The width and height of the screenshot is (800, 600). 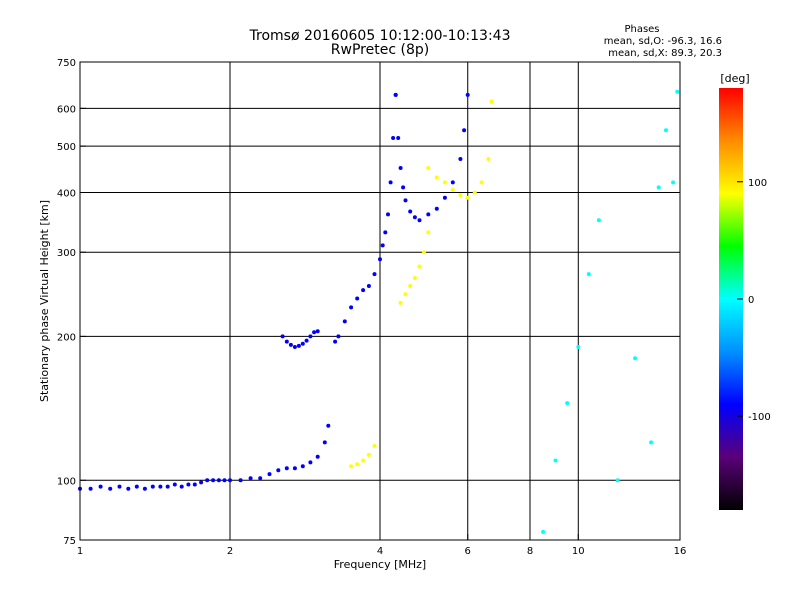 I want to click on x-tick-label: 6, so click(x=468, y=551).